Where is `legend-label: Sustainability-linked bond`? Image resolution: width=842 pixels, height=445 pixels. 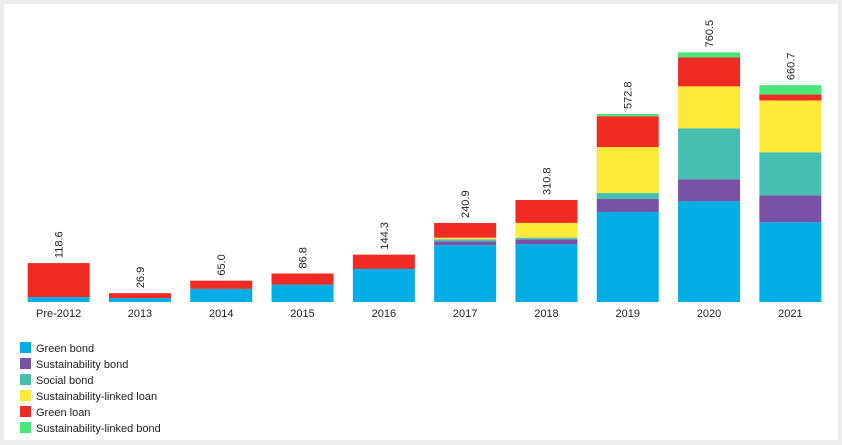
legend-label: Sustainability-linked bond is located at coordinates (98, 429).